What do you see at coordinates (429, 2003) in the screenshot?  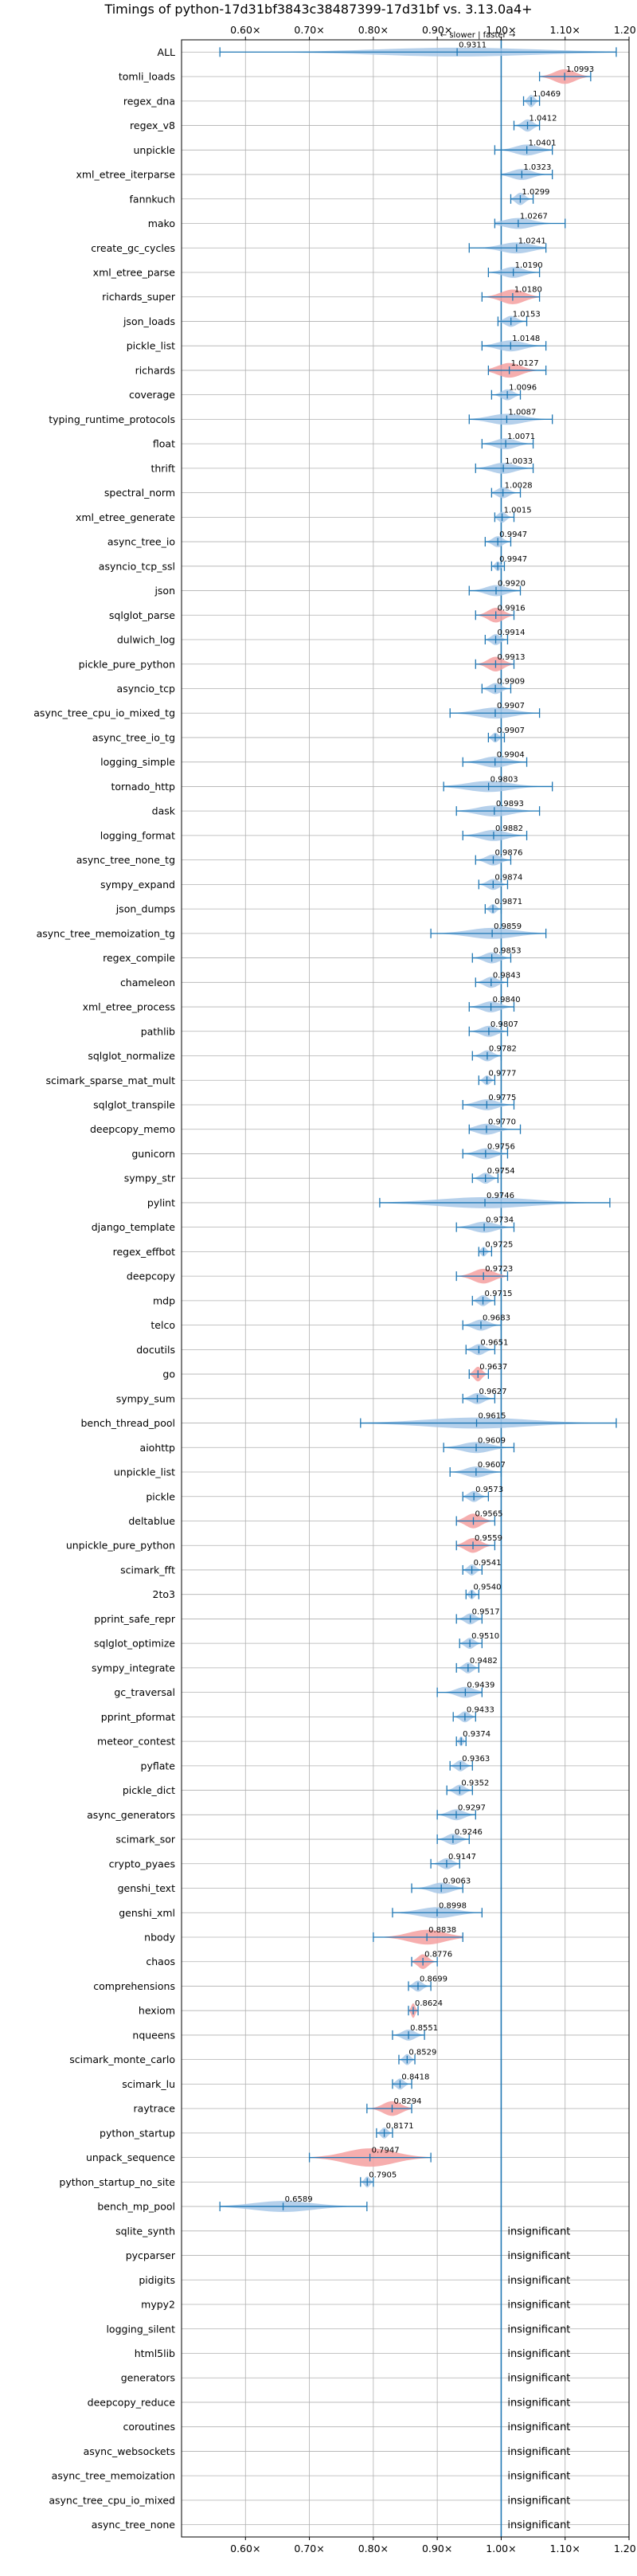 I see `value-label-80: 0.8624` at bounding box center [429, 2003].